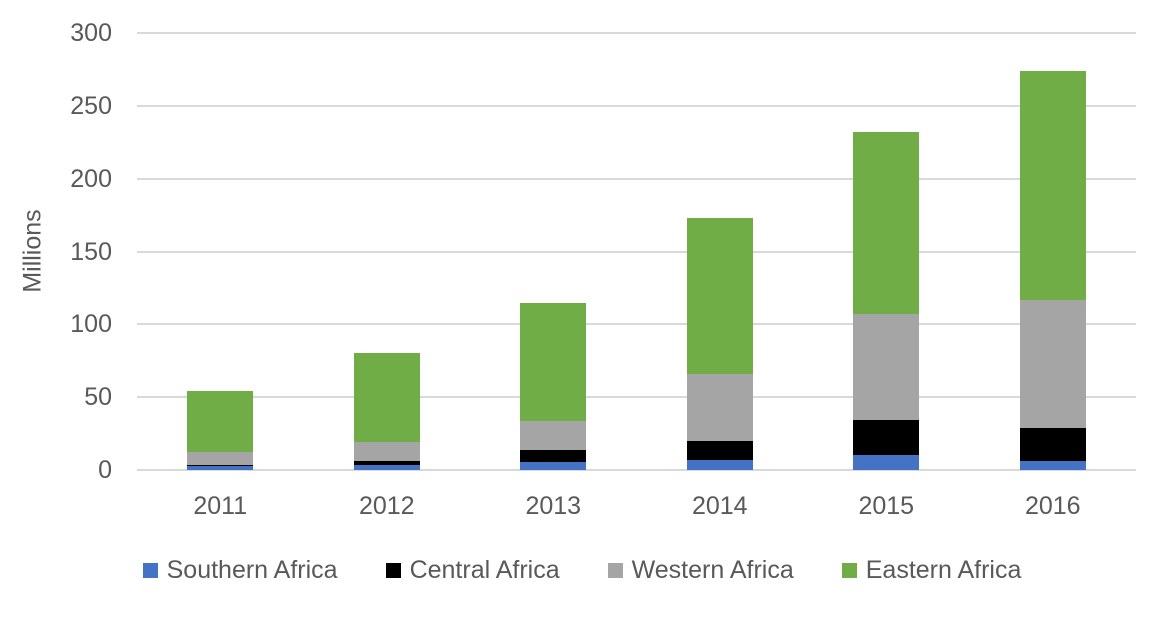  I want to click on y-tick-label: 200, so click(91, 178).